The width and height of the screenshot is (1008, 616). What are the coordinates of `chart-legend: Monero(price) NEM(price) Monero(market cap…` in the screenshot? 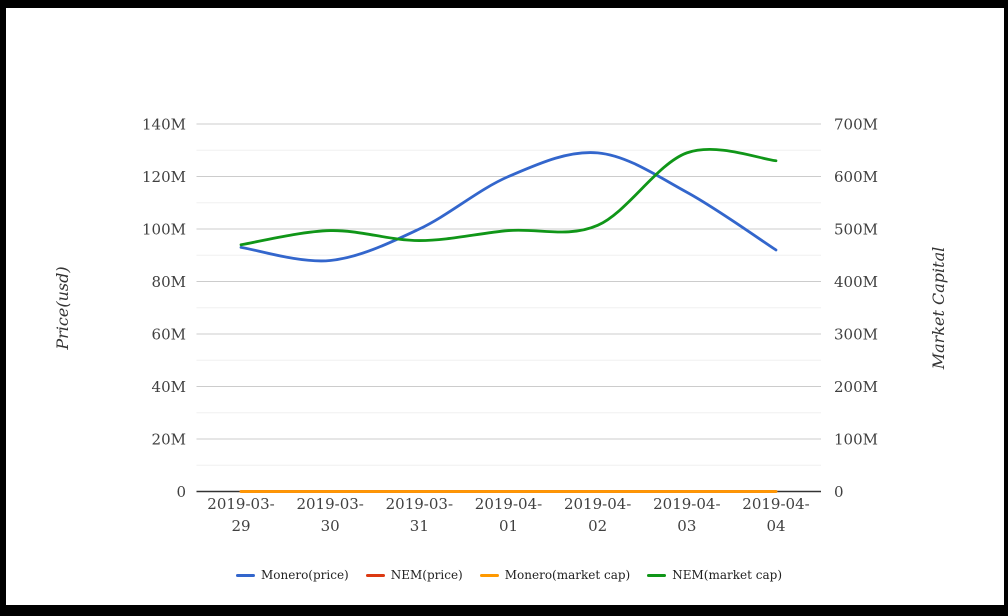 It's located at (509, 575).